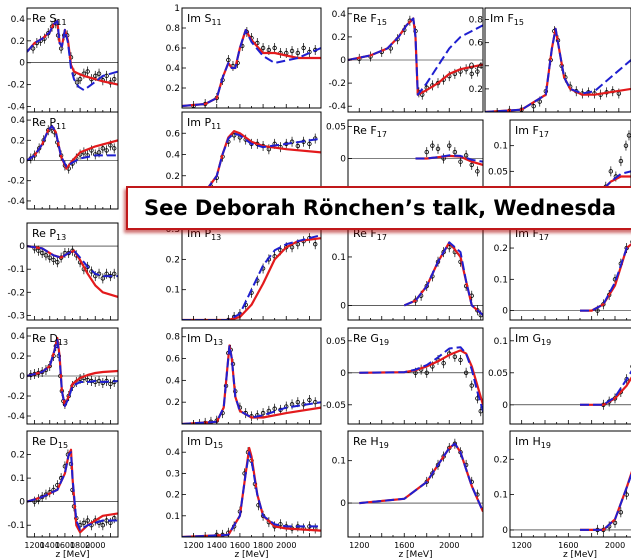 The image size is (631, 558). I want to click on panel-18: 0 0.1 Re H19, so click(408, 484).